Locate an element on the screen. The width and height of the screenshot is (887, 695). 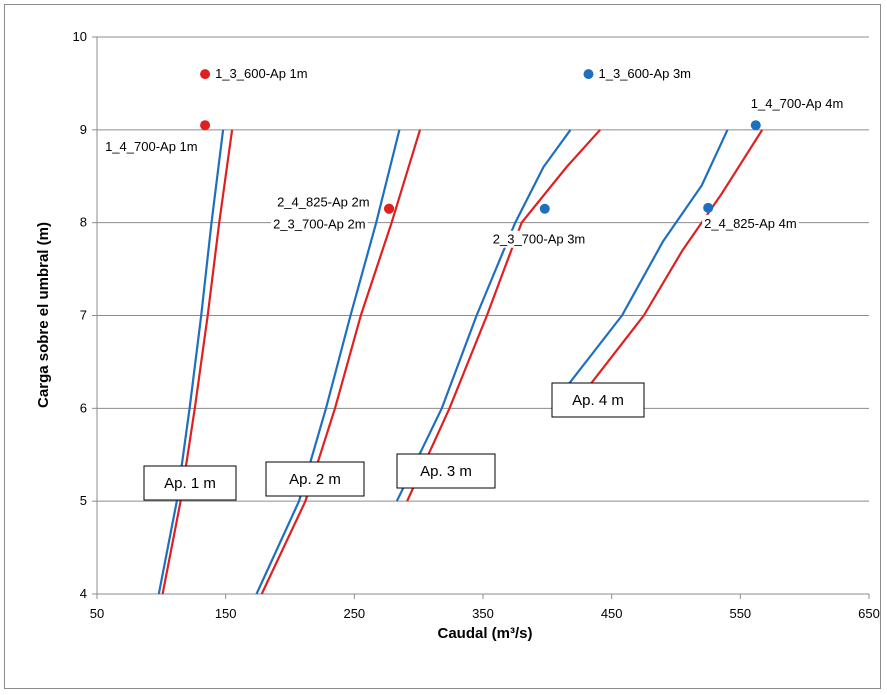
y-tick-label-6: 10 is located at coordinates (80, 36).